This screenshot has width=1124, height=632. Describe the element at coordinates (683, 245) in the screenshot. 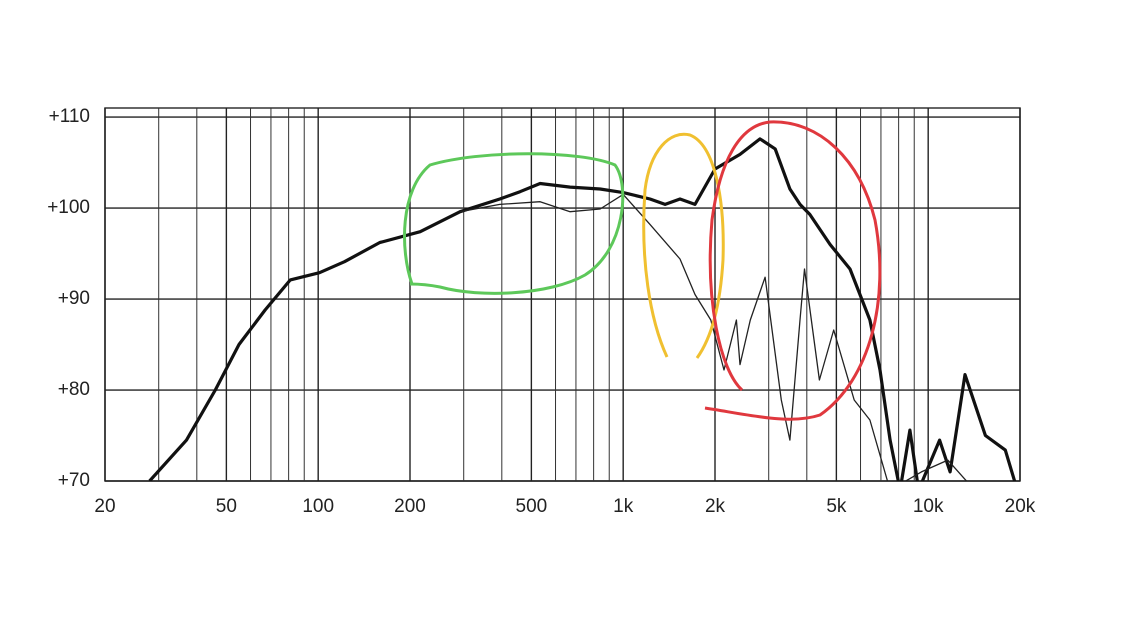

I see `annotation-yellow` at that location.